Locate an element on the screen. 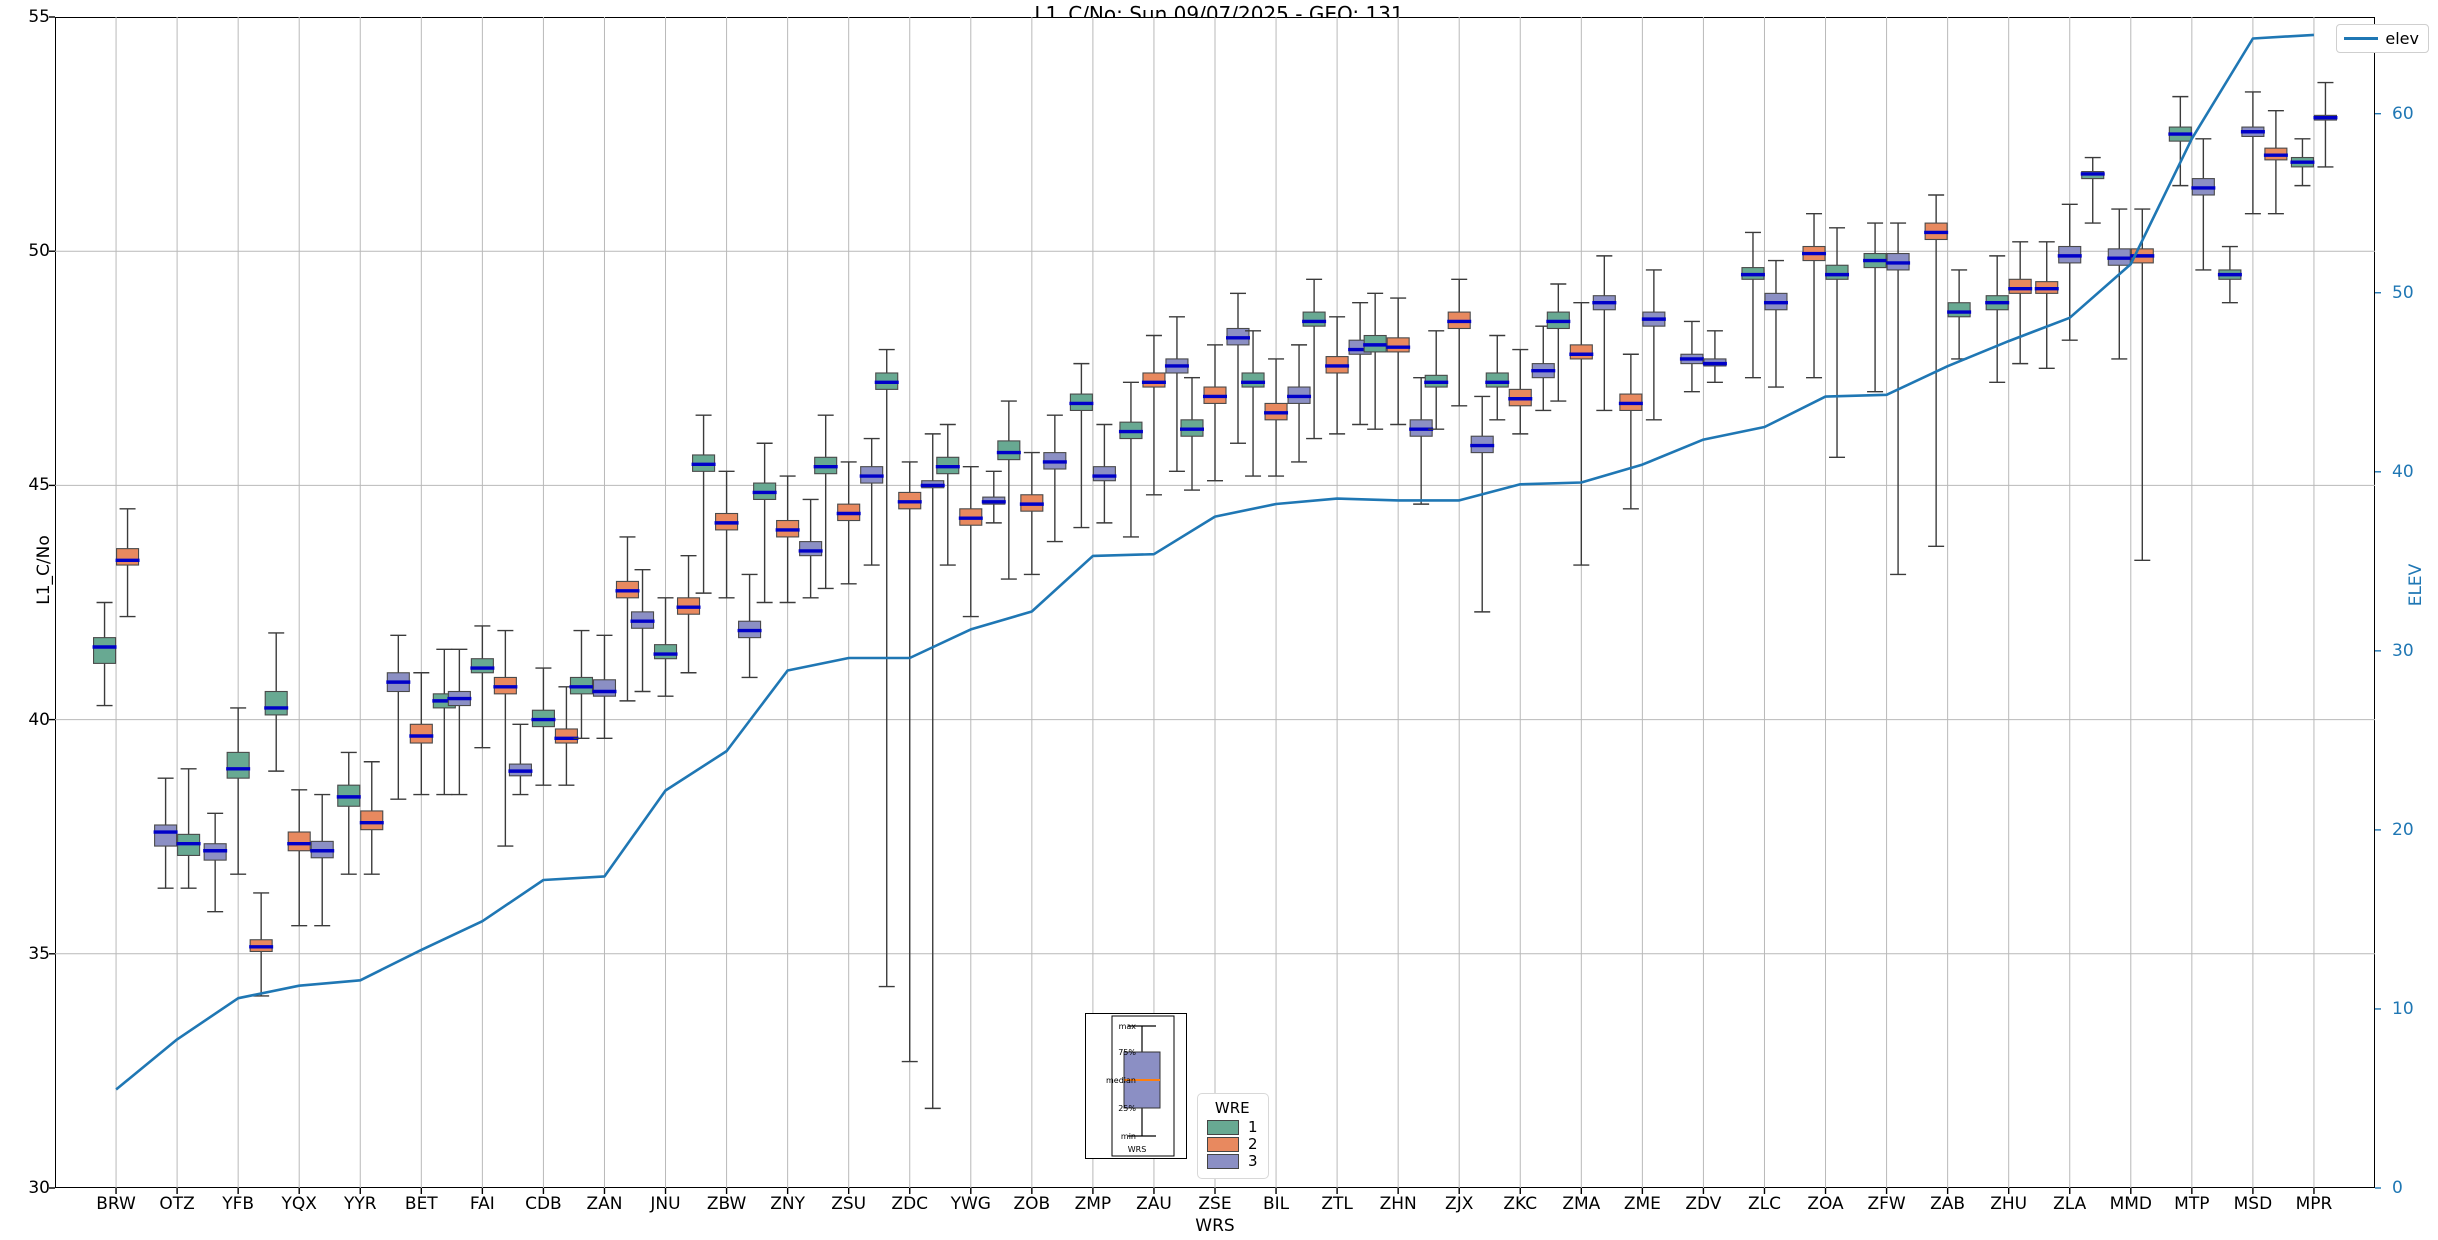  y-axis-left-tick: 35 is located at coordinates (39, 953).